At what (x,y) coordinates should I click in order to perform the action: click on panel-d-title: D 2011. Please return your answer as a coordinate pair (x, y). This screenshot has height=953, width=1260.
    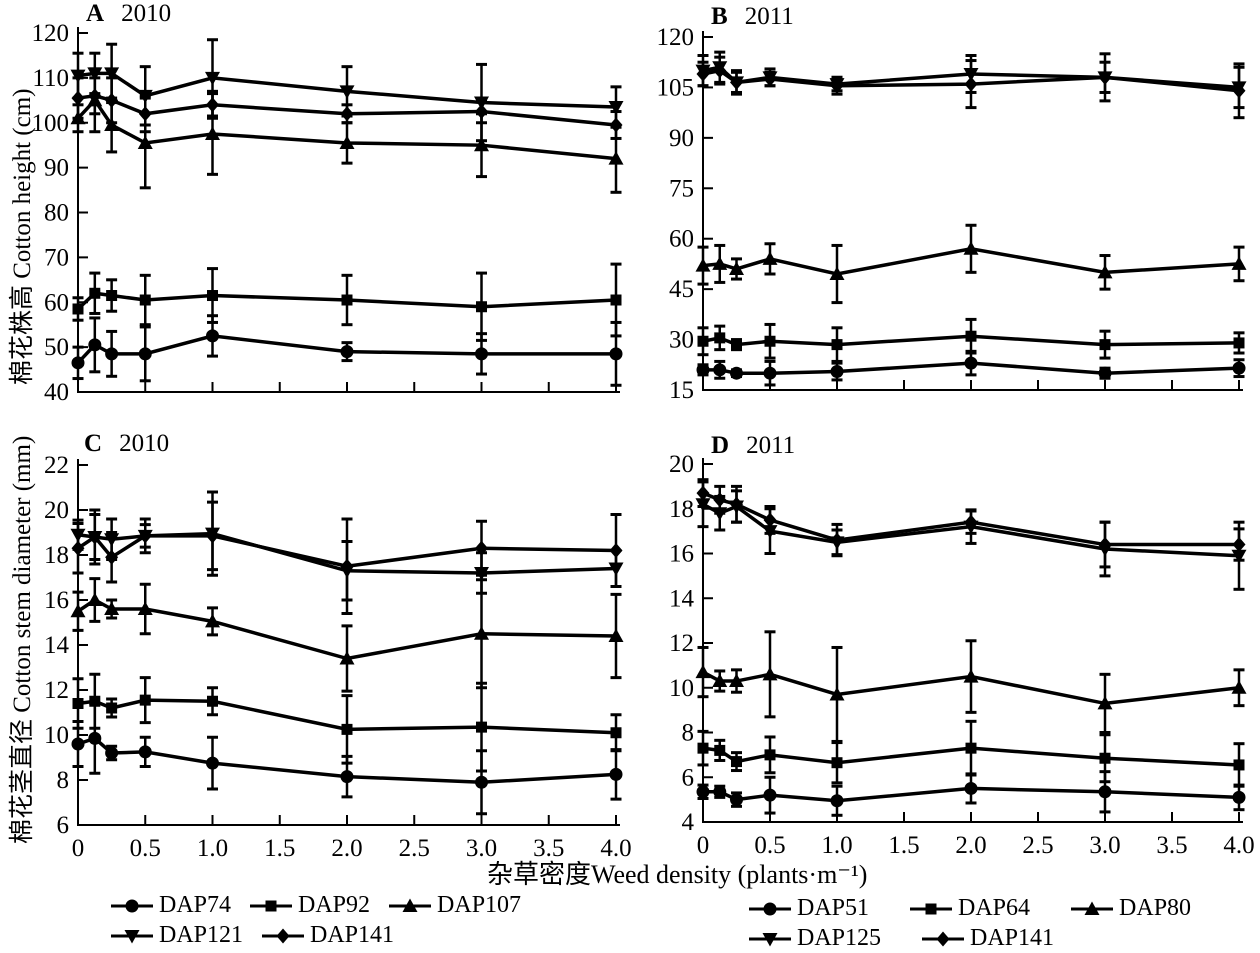
    Looking at the image, I should click on (753, 446).